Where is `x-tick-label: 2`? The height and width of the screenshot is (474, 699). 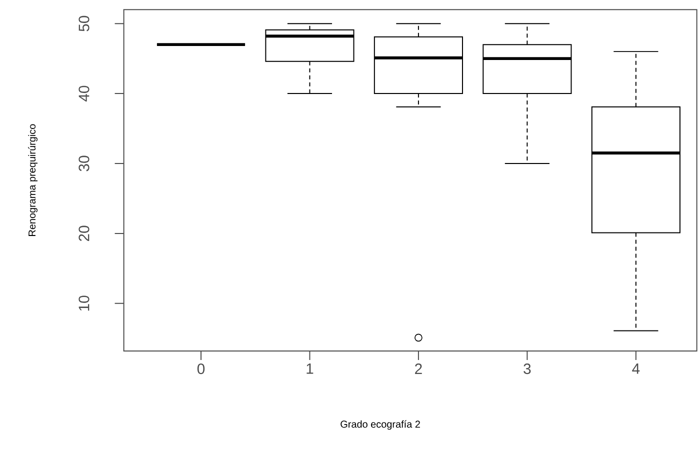
x-tick-label: 2 is located at coordinates (418, 369).